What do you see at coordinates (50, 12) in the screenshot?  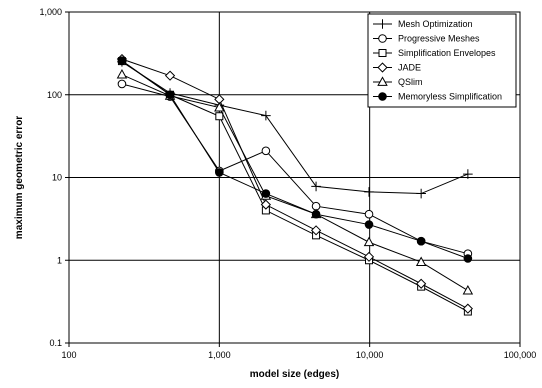 I see `y-tick-label: 1,000` at bounding box center [50, 12].